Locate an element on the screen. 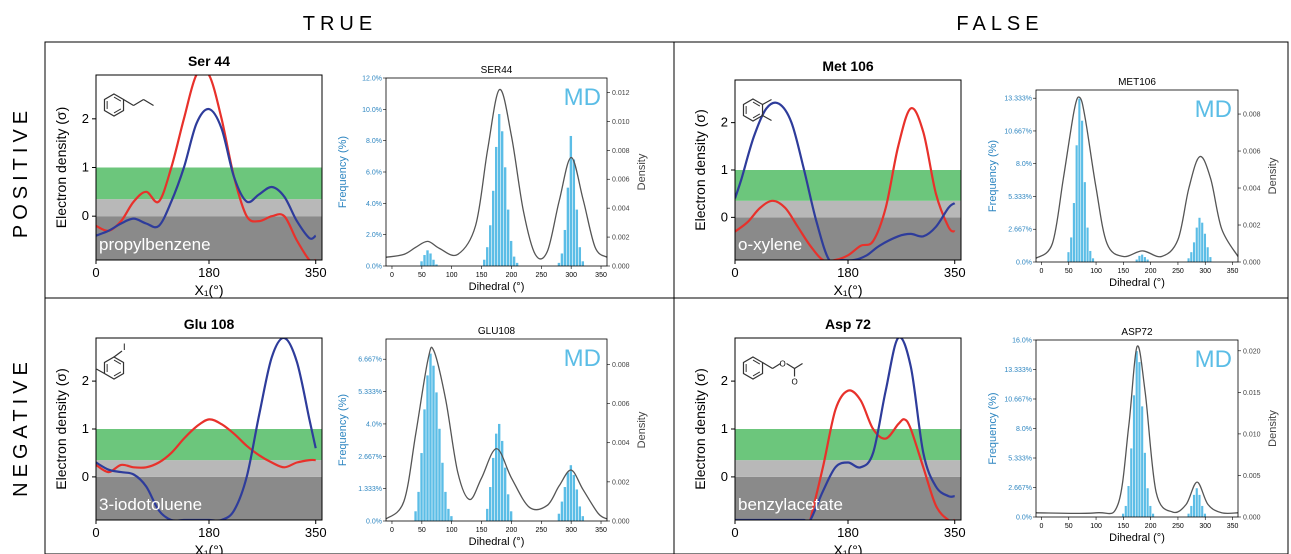  left-y-tick-label: 5.333% is located at coordinates (1020, 197).